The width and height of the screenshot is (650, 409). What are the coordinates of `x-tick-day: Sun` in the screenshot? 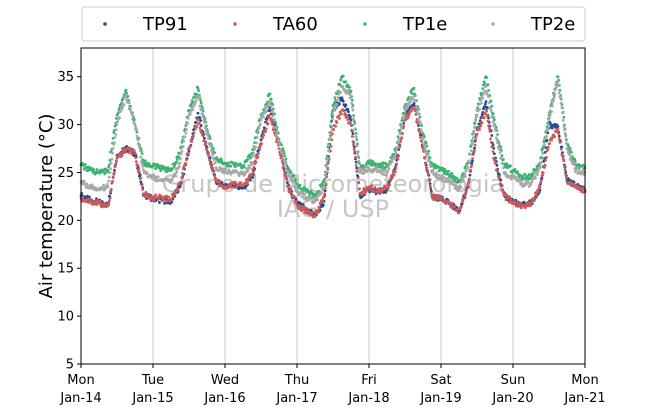 It's located at (513, 380).